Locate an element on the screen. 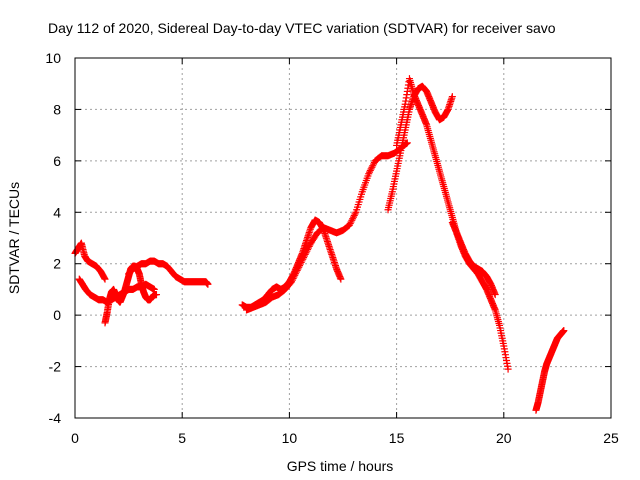 Image resolution: width=640 pixels, height=480 pixels. series-segment-early-a is located at coordinates (90, 261).